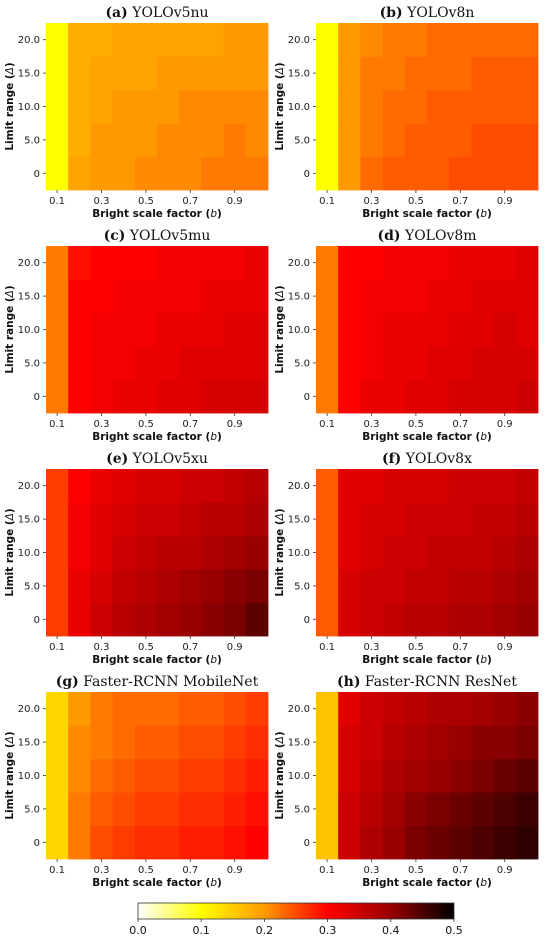 This screenshot has height=939, width=550. What do you see at coordinates (235, 647) in the screenshot?
I see `x-tick-label: 0.9` at bounding box center [235, 647].